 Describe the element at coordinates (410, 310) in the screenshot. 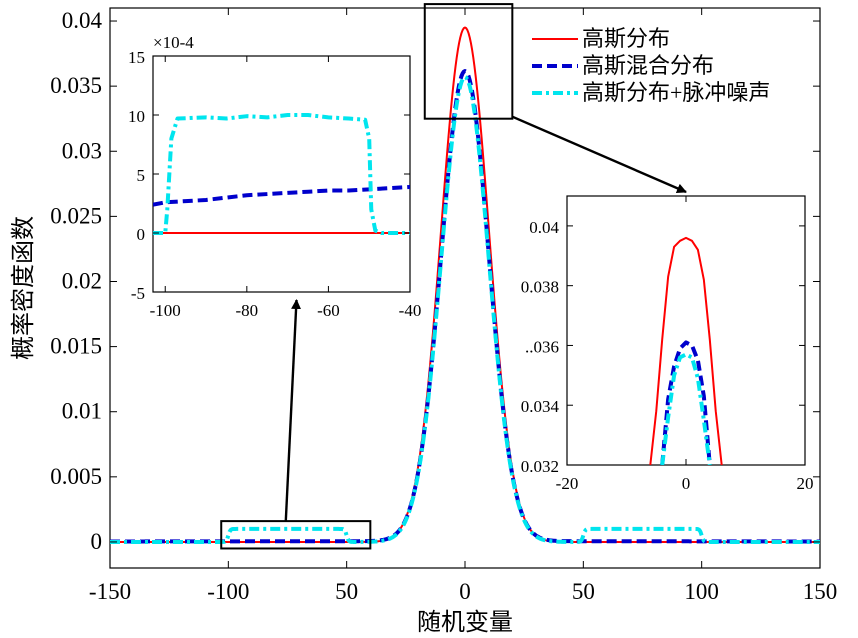

I see `inset-left-x-tick-label: -40` at that location.